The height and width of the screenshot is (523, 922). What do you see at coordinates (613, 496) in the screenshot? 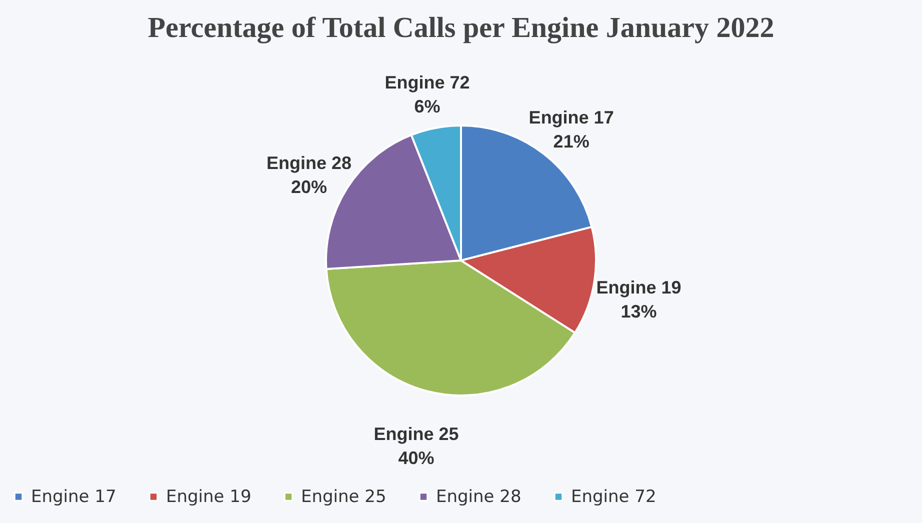
I see `legend-label: Engine 72` at bounding box center [613, 496].